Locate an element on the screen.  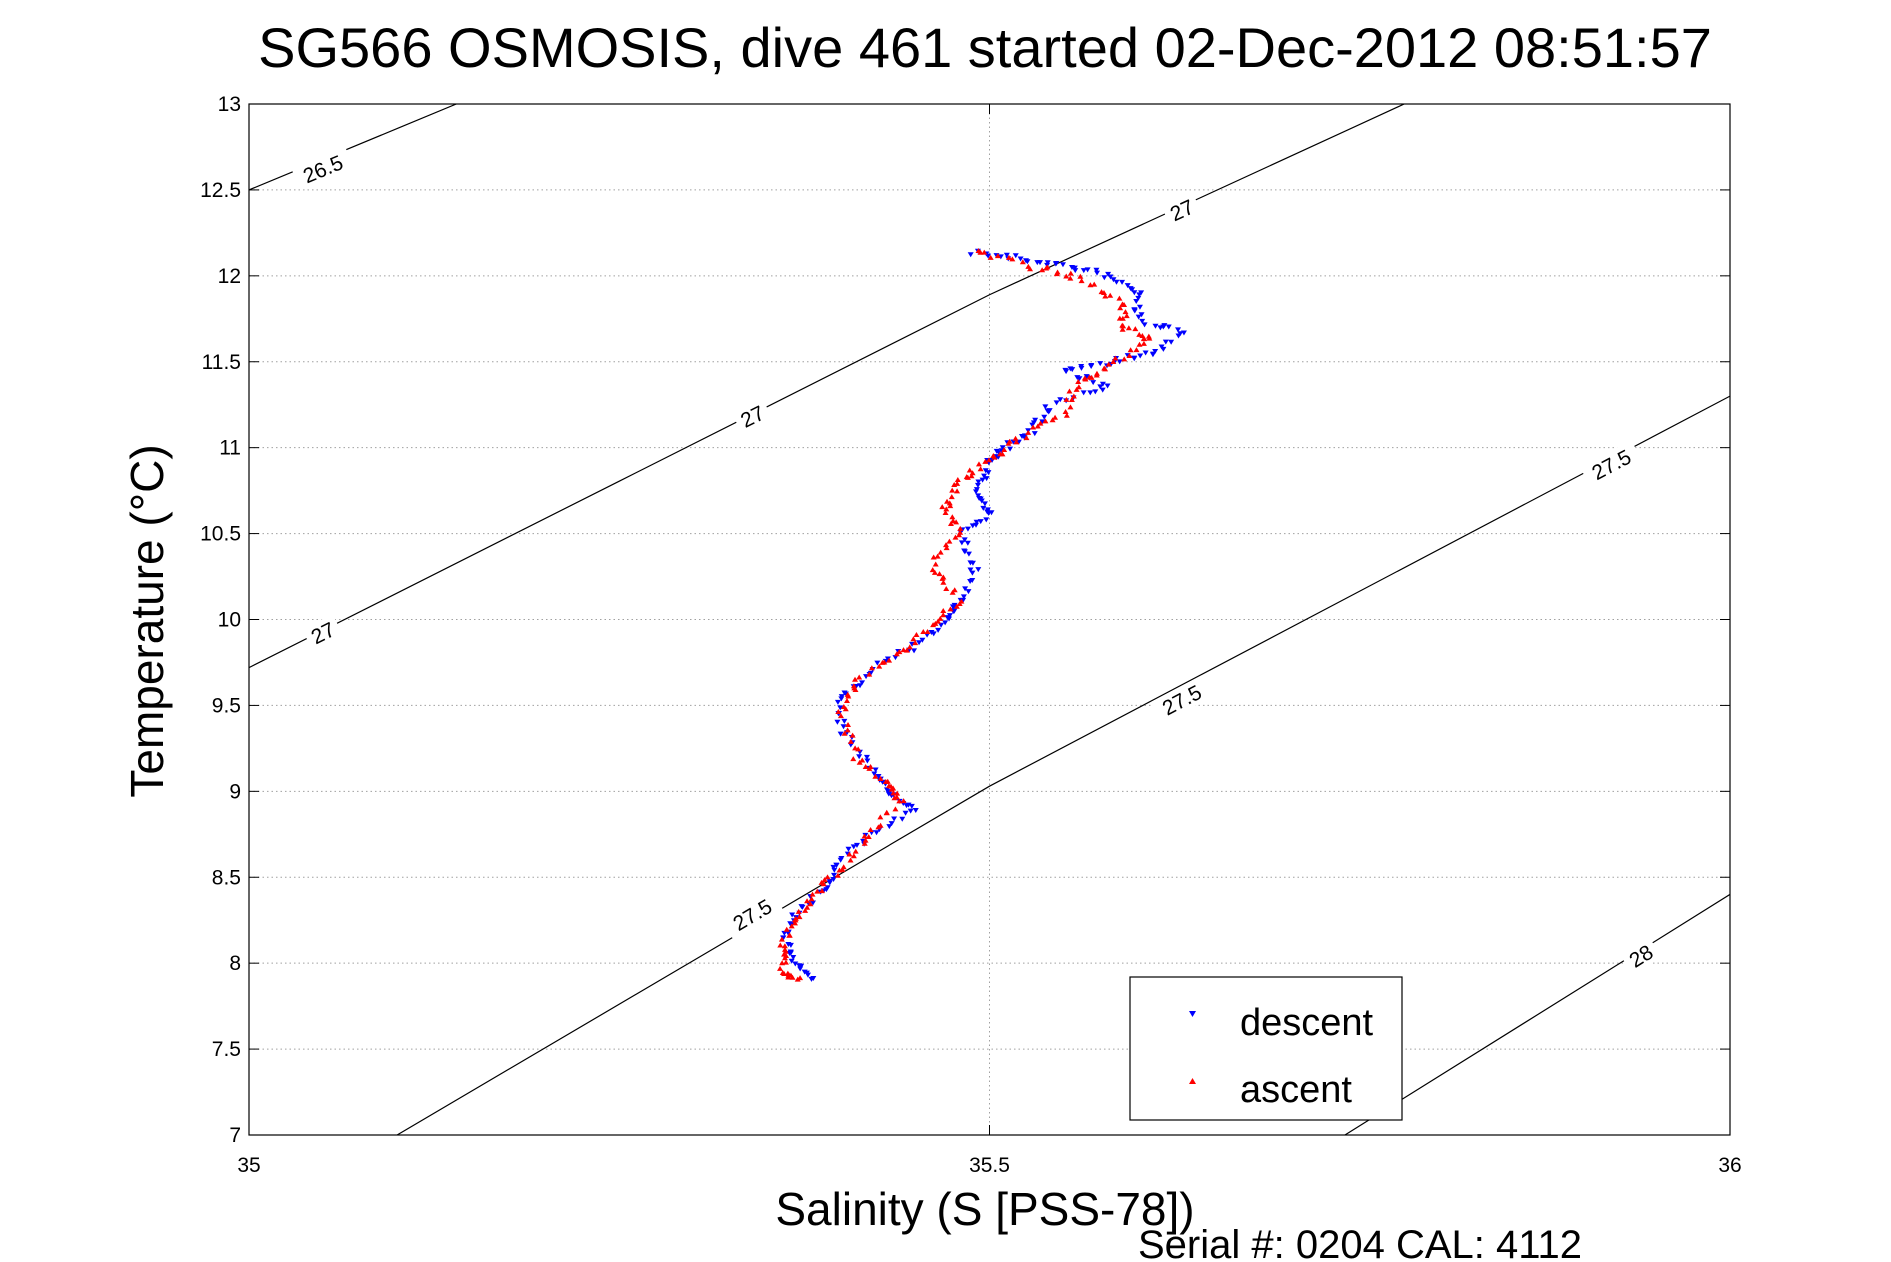
legend-ascent-label: ascent is located at coordinates (1296, 1090).